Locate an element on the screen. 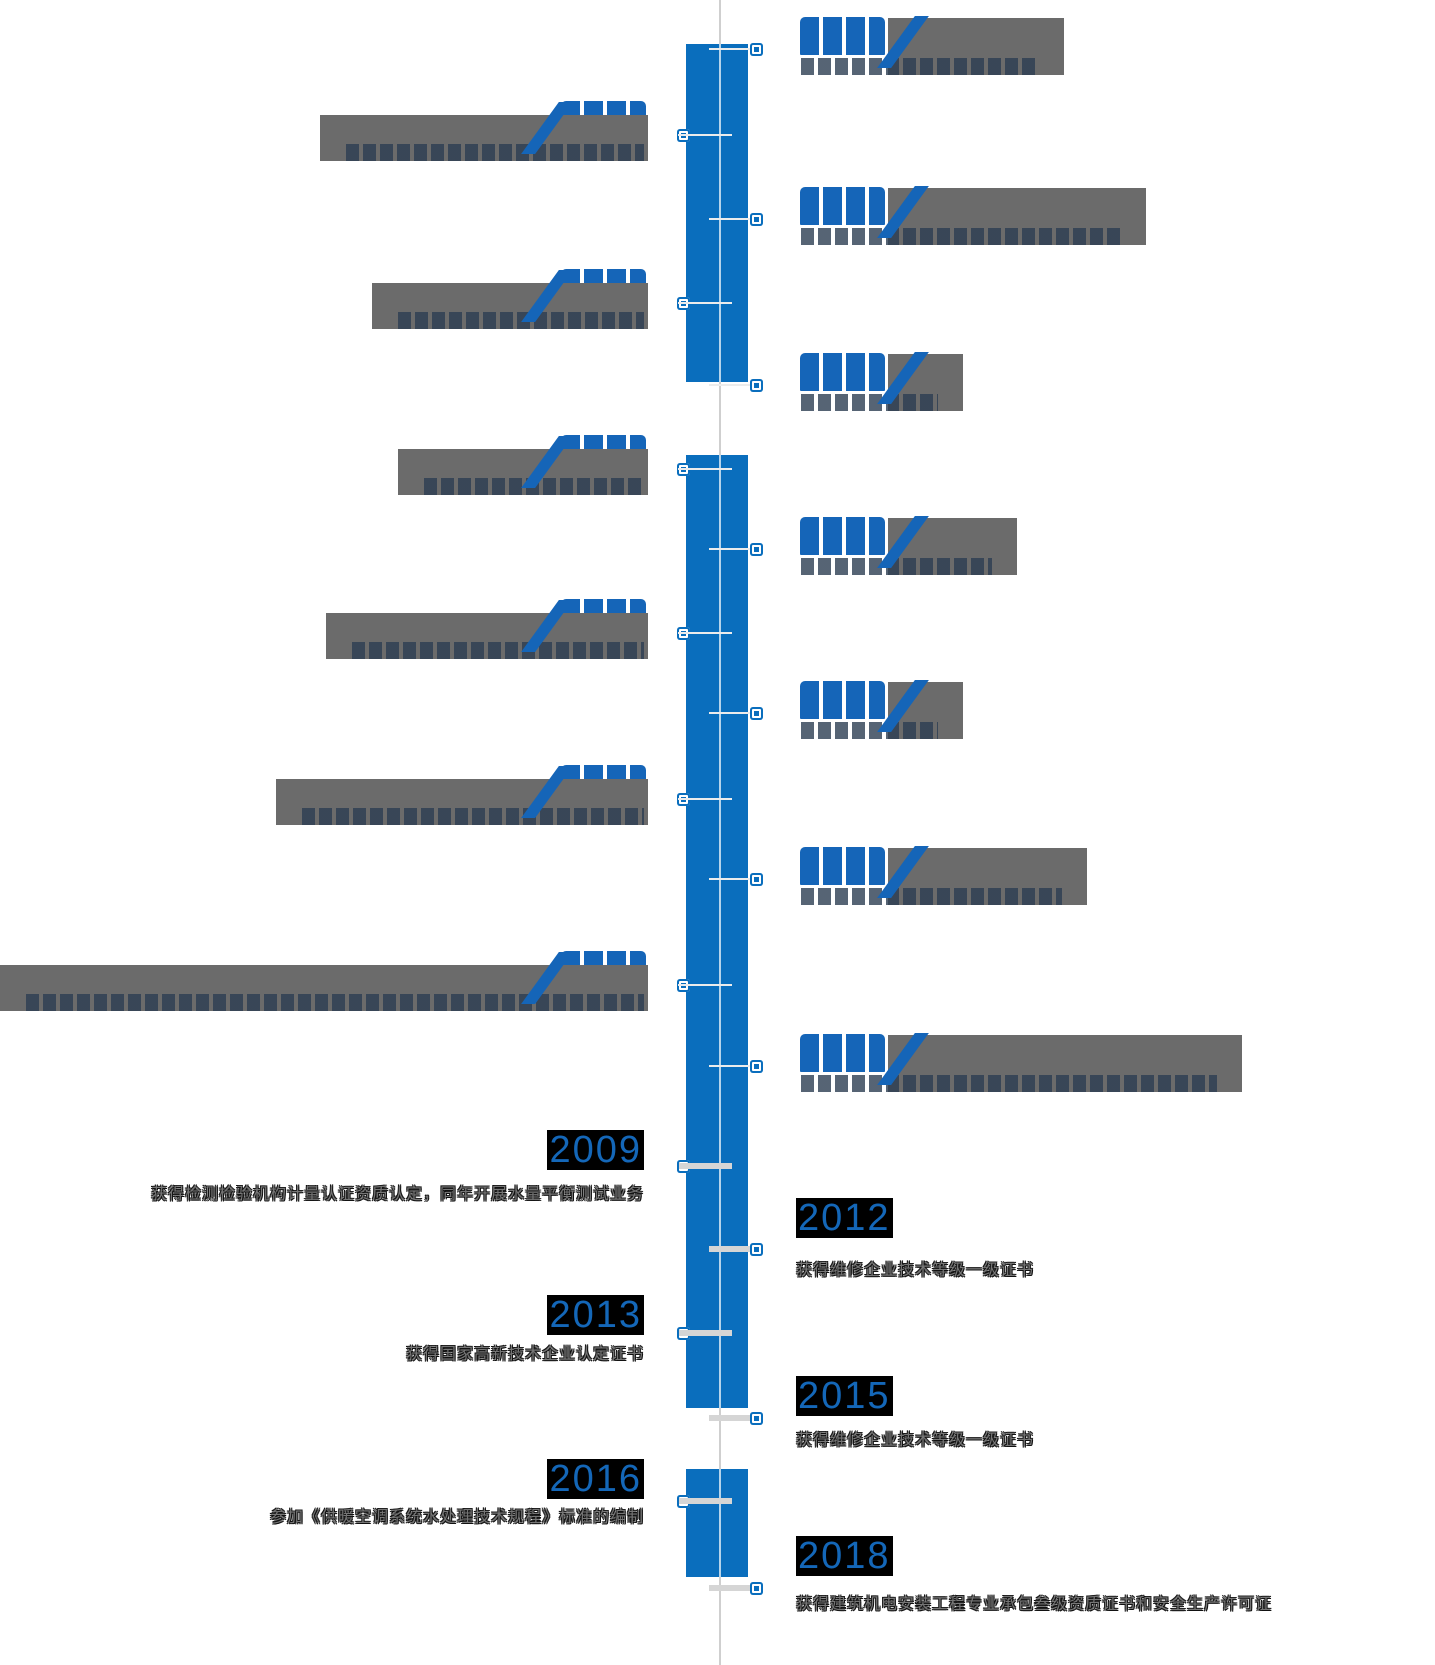  timeline-entry: 2013 获得国家高新技术企业认定证书 is located at coordinates (324, 1332).